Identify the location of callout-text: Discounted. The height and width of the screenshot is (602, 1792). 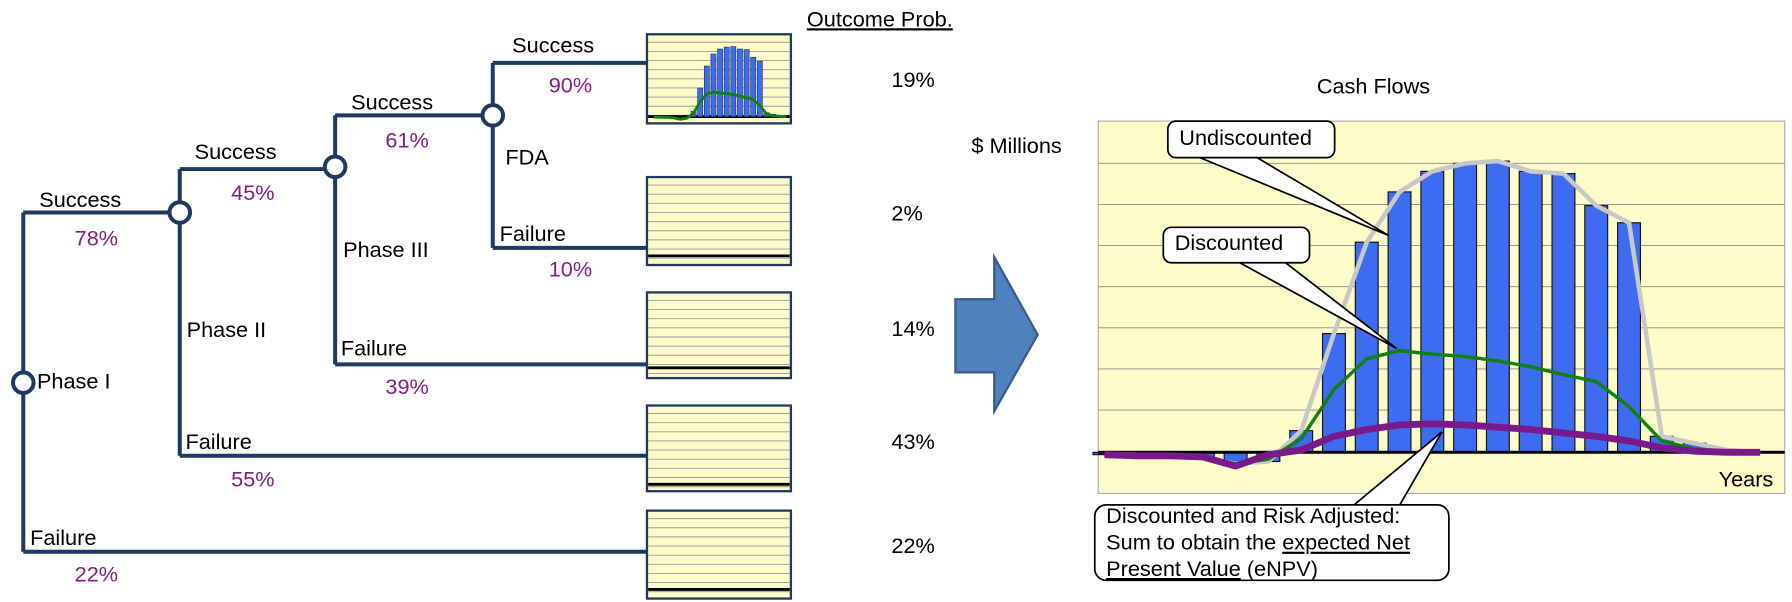
(1229, 242).